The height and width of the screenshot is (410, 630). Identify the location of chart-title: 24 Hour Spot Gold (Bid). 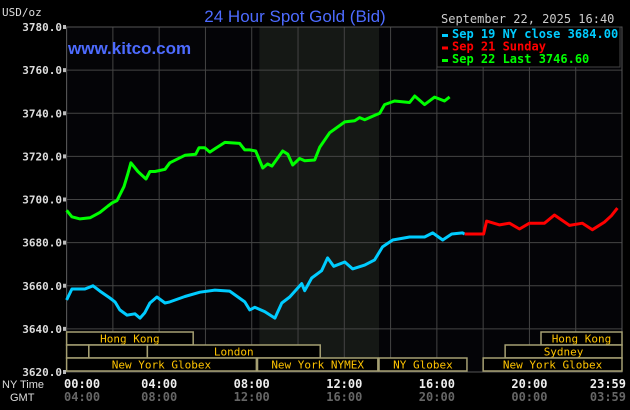
(294, 16).